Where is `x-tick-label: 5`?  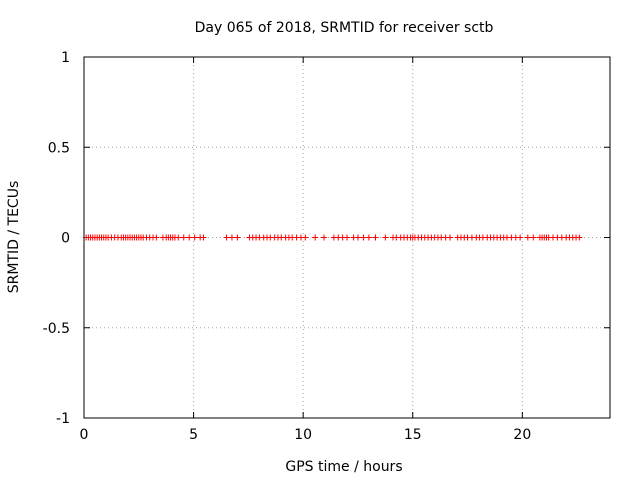
x-tick-label: 5 is located at coordinates (193, 435).